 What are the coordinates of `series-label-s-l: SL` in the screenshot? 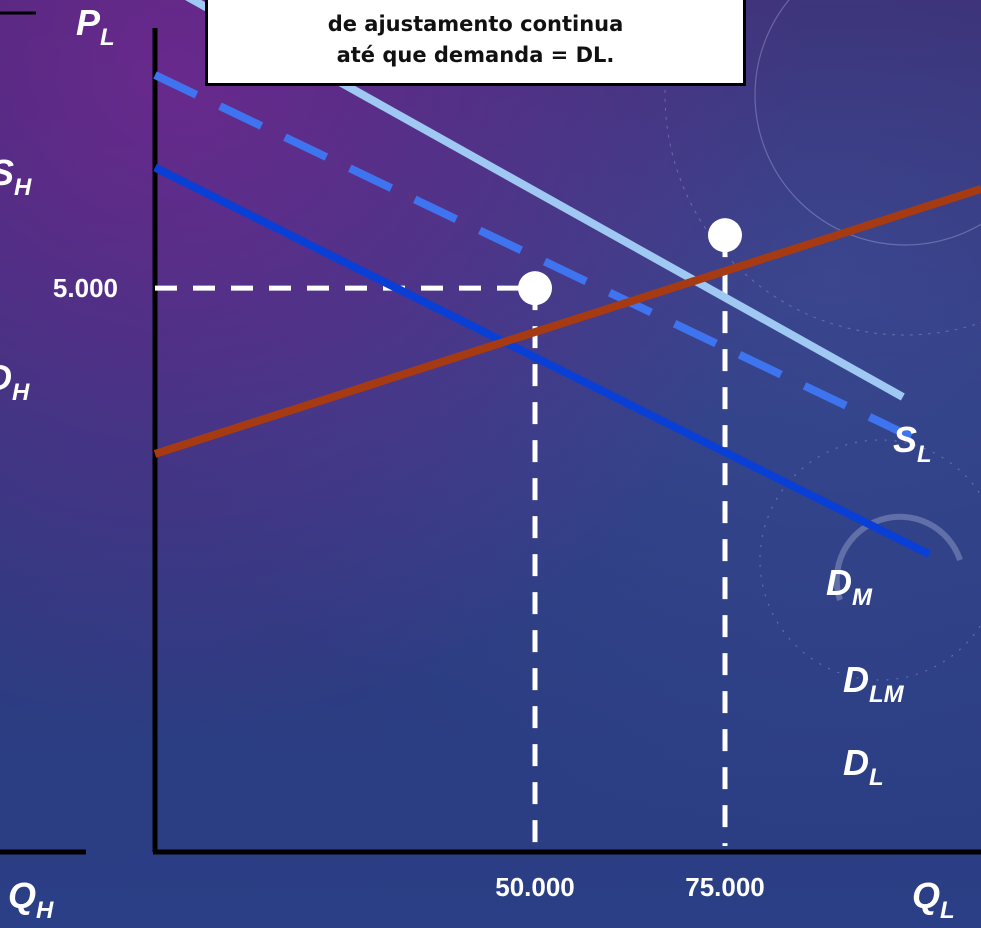 It's located at (912, 443).